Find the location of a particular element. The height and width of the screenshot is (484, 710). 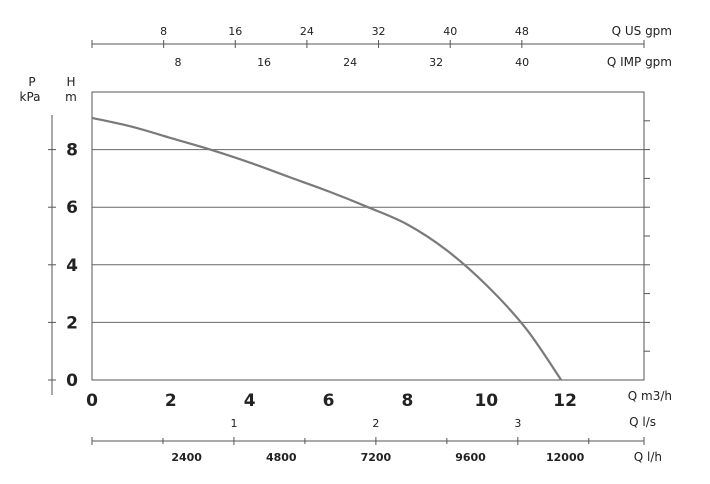

us-gpm-label-40: 40 is located at coordinates (450, 31).